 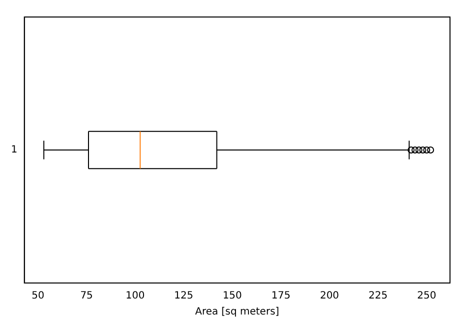 What do you see at coordinates (330, 296) in the screenshot?
I see `x-tick-label: 200` at bounding box center [330, 296].